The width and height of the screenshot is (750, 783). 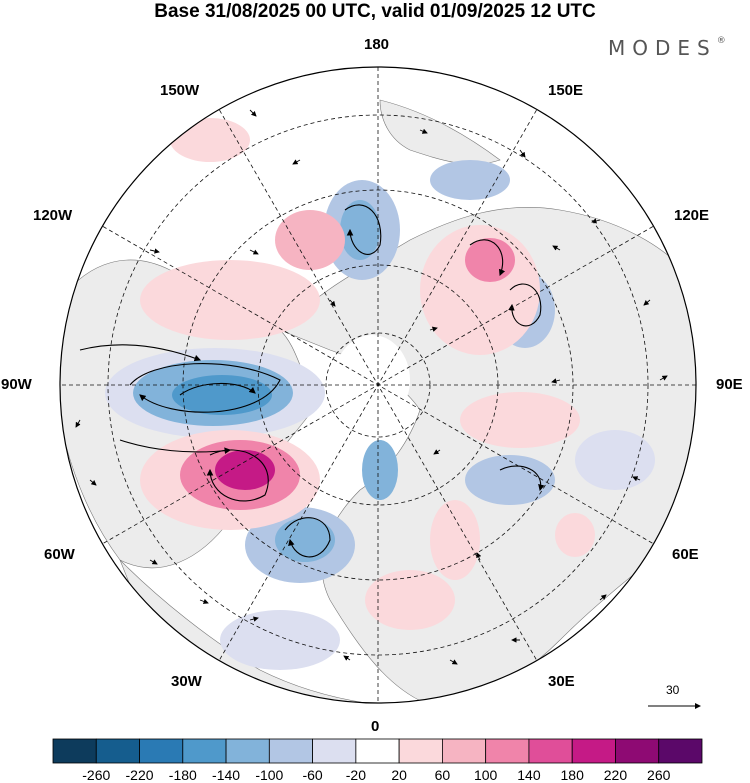 I want to click on anomaly-low-170w-core, so click(x=360, y=230).